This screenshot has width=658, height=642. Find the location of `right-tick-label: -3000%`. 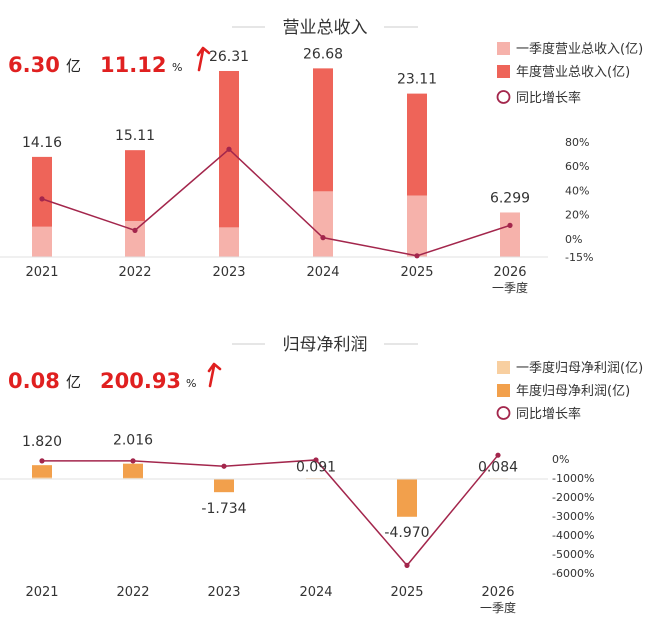

right-tick-label: -3000% is located at coordinates (573, 516).